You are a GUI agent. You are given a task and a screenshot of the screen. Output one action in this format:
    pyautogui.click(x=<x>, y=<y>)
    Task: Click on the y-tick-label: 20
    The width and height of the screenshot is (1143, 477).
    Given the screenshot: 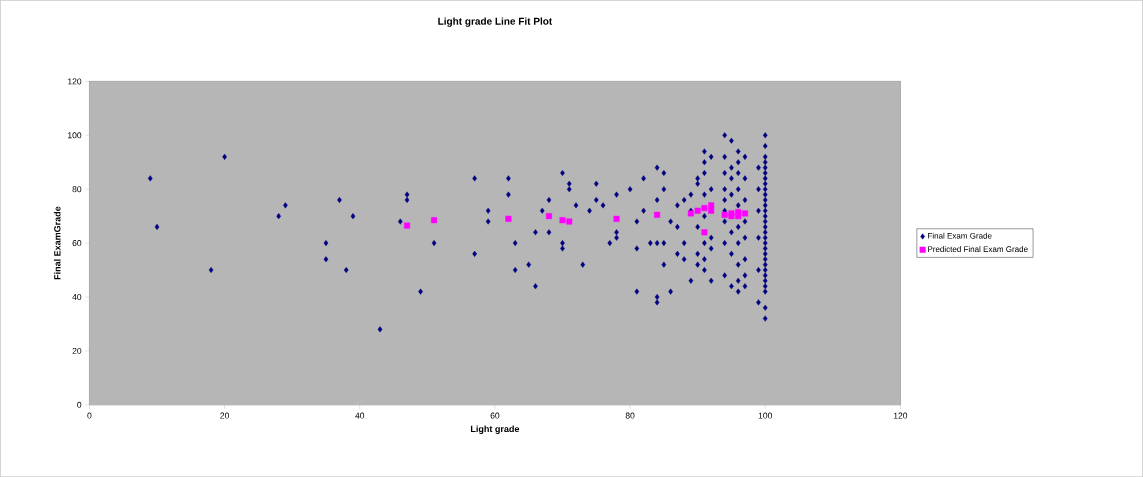 What is the action you would take?
    pyautogui.click(x=77, y=350)
    